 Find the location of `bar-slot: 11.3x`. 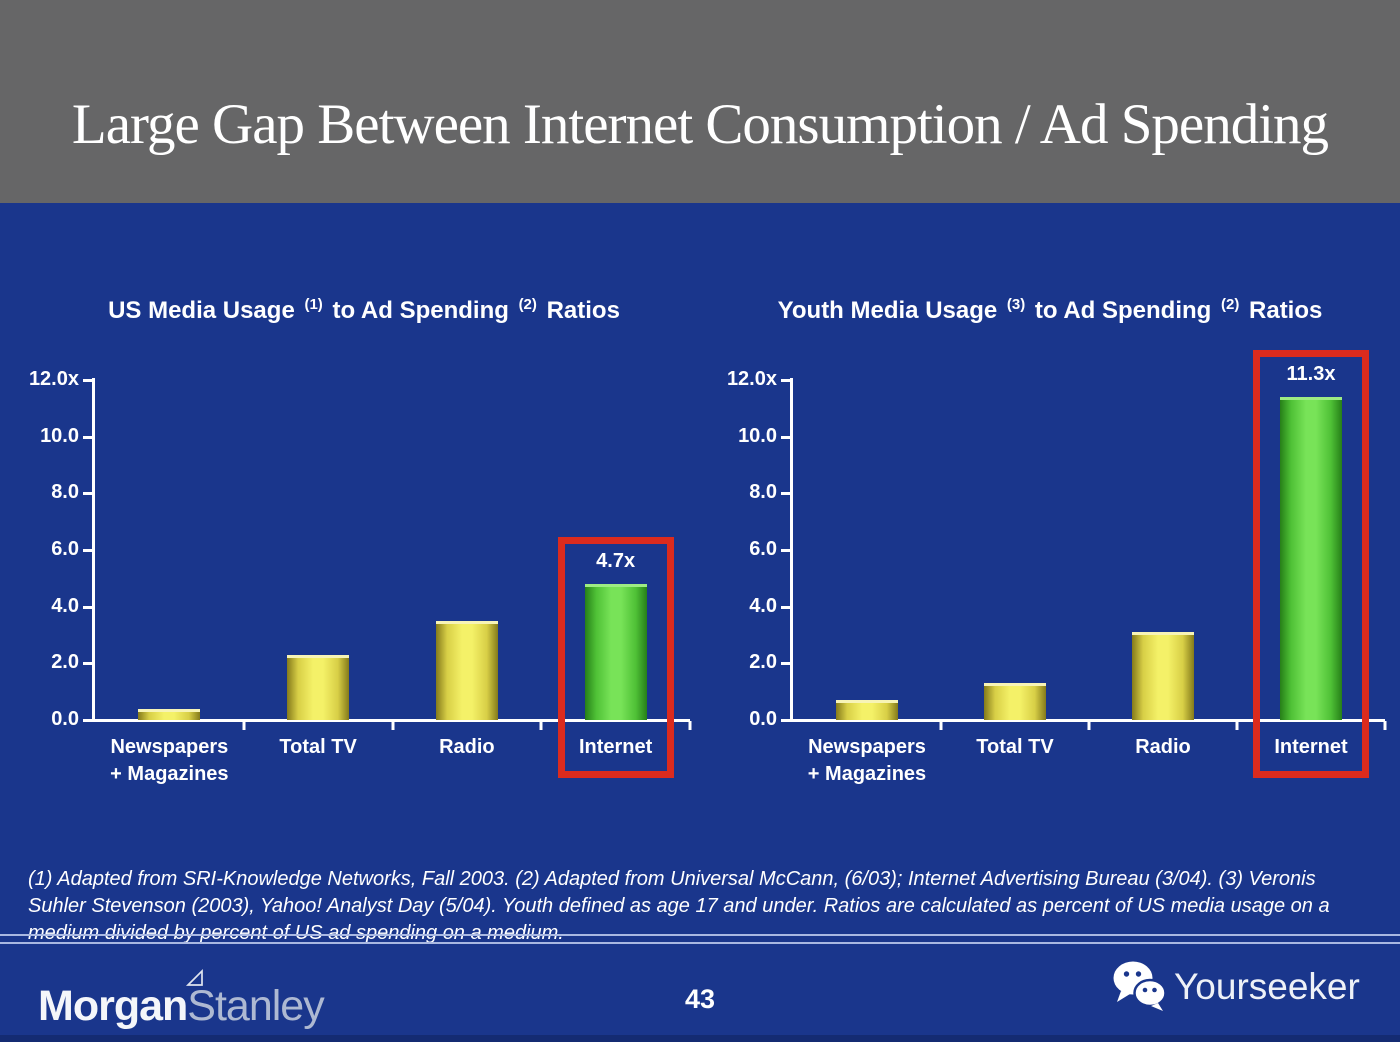

bar-slot: 11.3x is located at coordinates (1311, 563).